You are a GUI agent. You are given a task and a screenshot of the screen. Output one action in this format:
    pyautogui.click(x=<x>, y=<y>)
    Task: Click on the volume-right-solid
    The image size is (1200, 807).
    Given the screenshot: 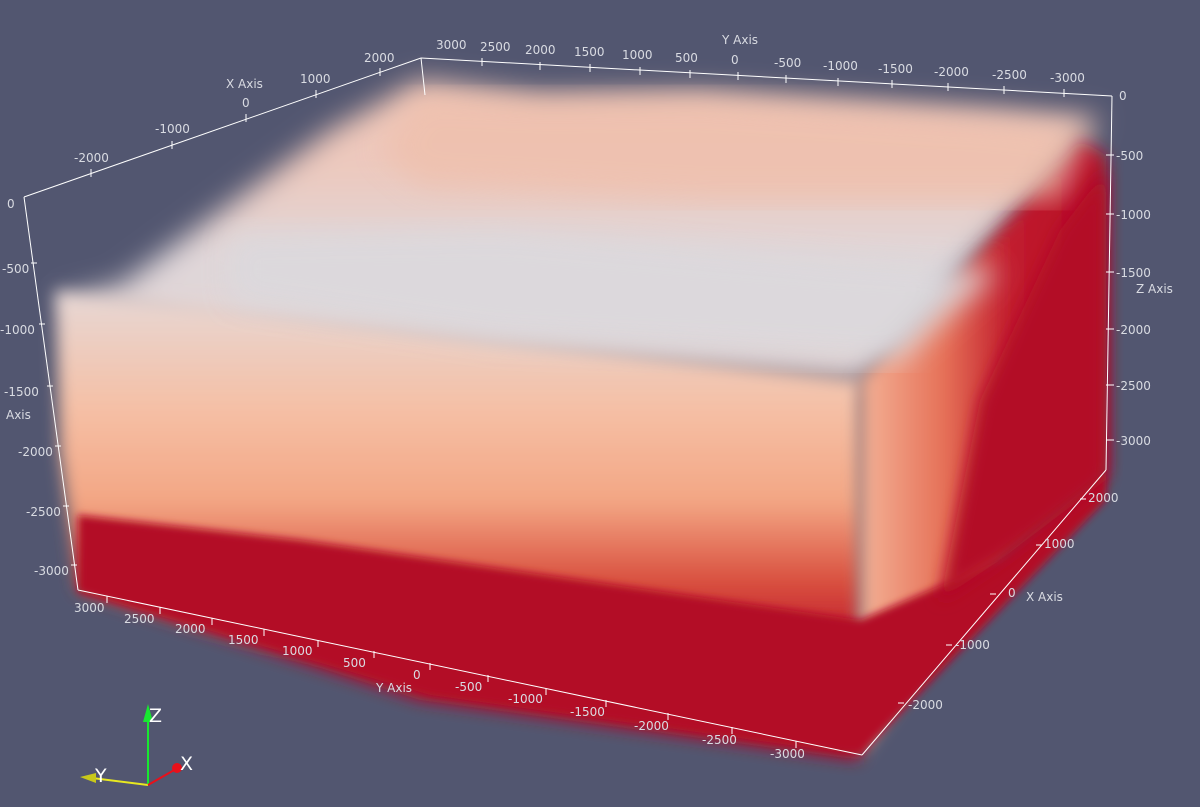 What is the action you would take?
    pyautogui.click(x=1023, y=385)
    